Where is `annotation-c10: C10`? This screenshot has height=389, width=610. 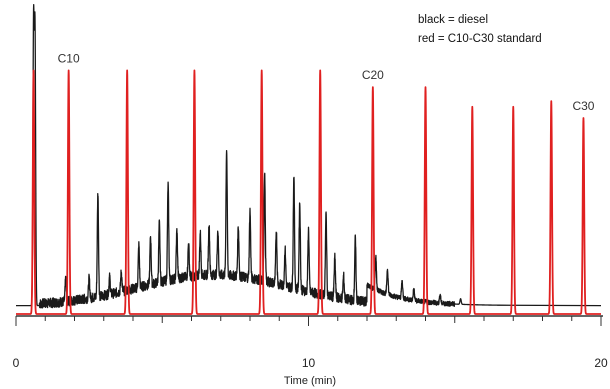
annotation-c10: C10 is located at coordinates (69, 58).